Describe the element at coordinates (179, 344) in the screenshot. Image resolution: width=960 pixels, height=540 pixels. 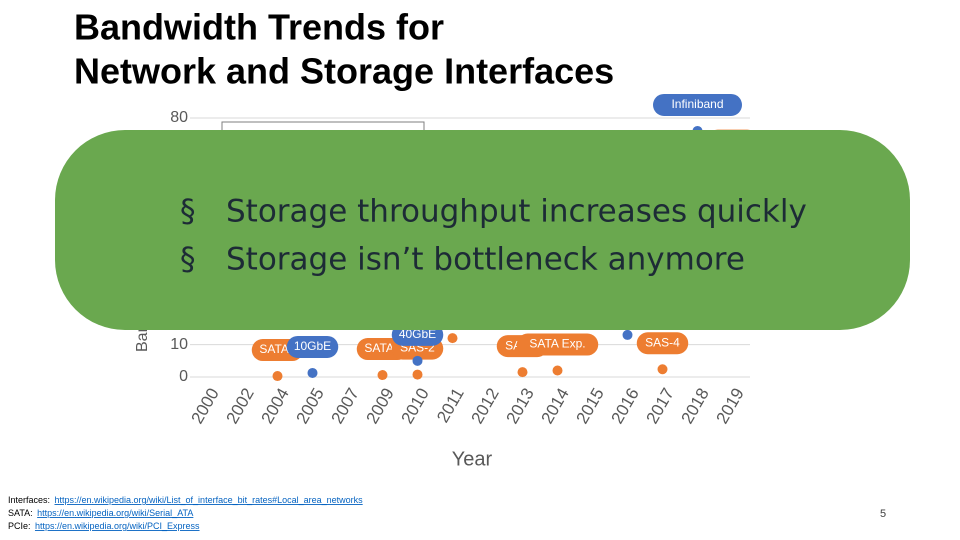
I see `y-tick-label: 10` at that location.